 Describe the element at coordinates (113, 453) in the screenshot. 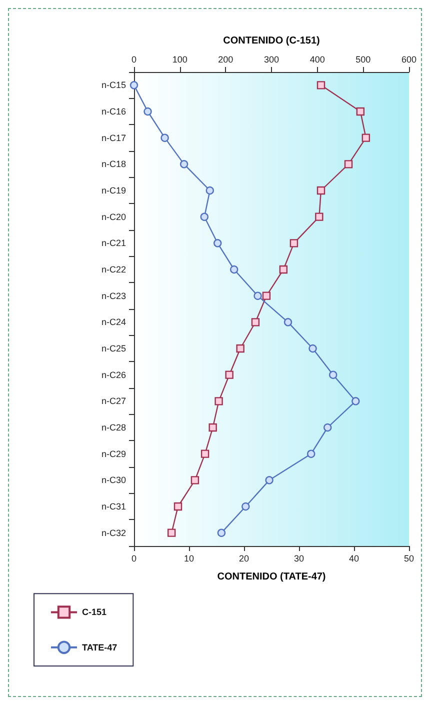

I see `y-tick-label: n-C29` at that location.